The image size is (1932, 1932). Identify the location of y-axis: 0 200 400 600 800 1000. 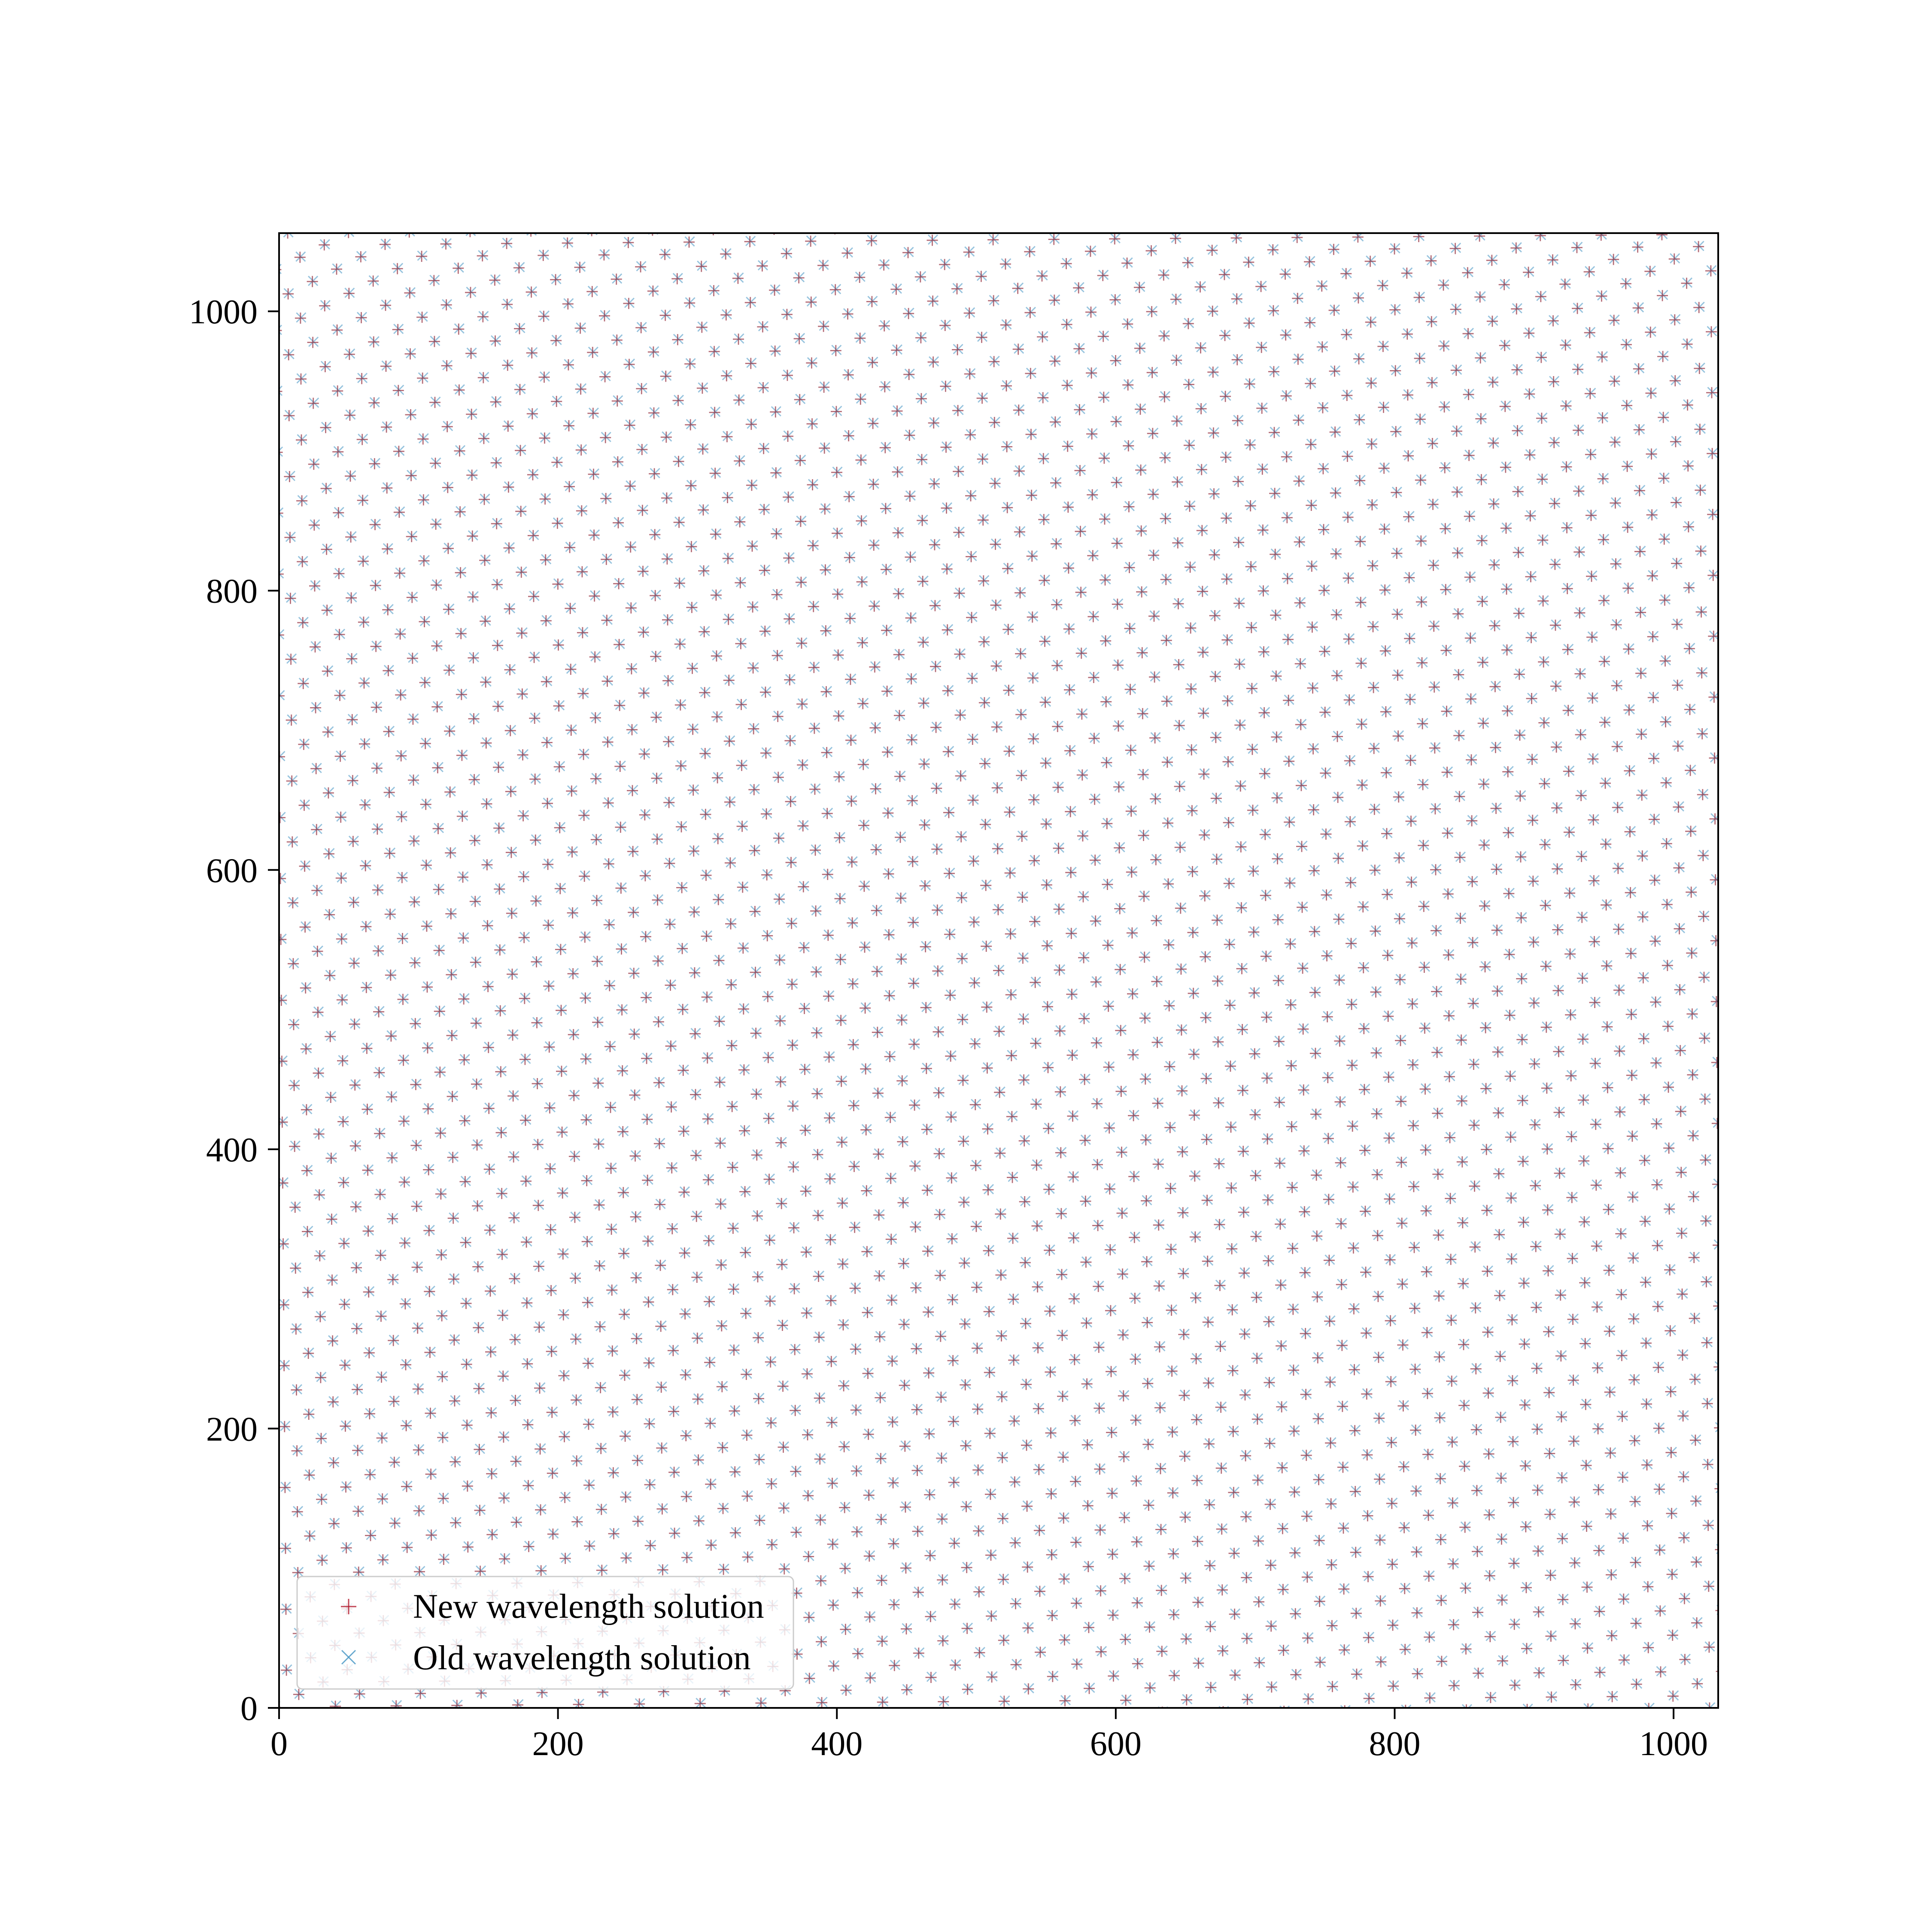
(234, 1010).